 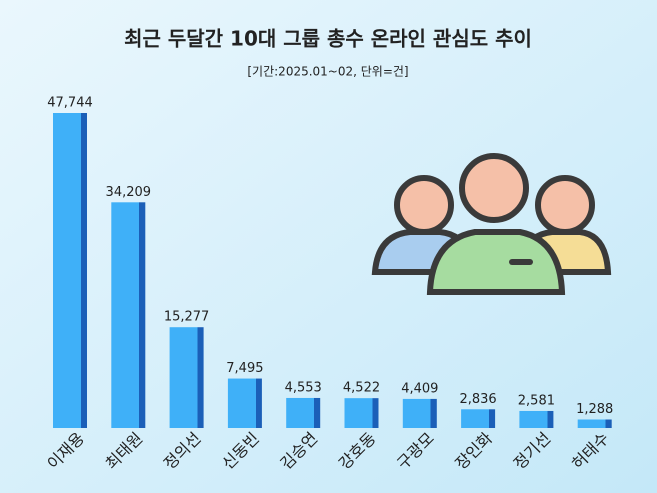 What do you see at coordinates (477, 399) in the screenshot?
I see `value-label: 2,836` at bounding box center [477, 399].